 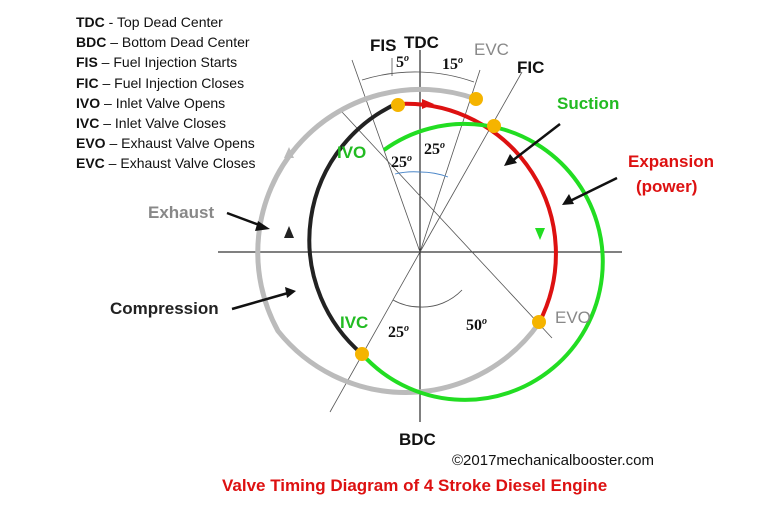 I want to click on legend-item: BDC – Bottom Dead Center, so click(x=166, y=42).